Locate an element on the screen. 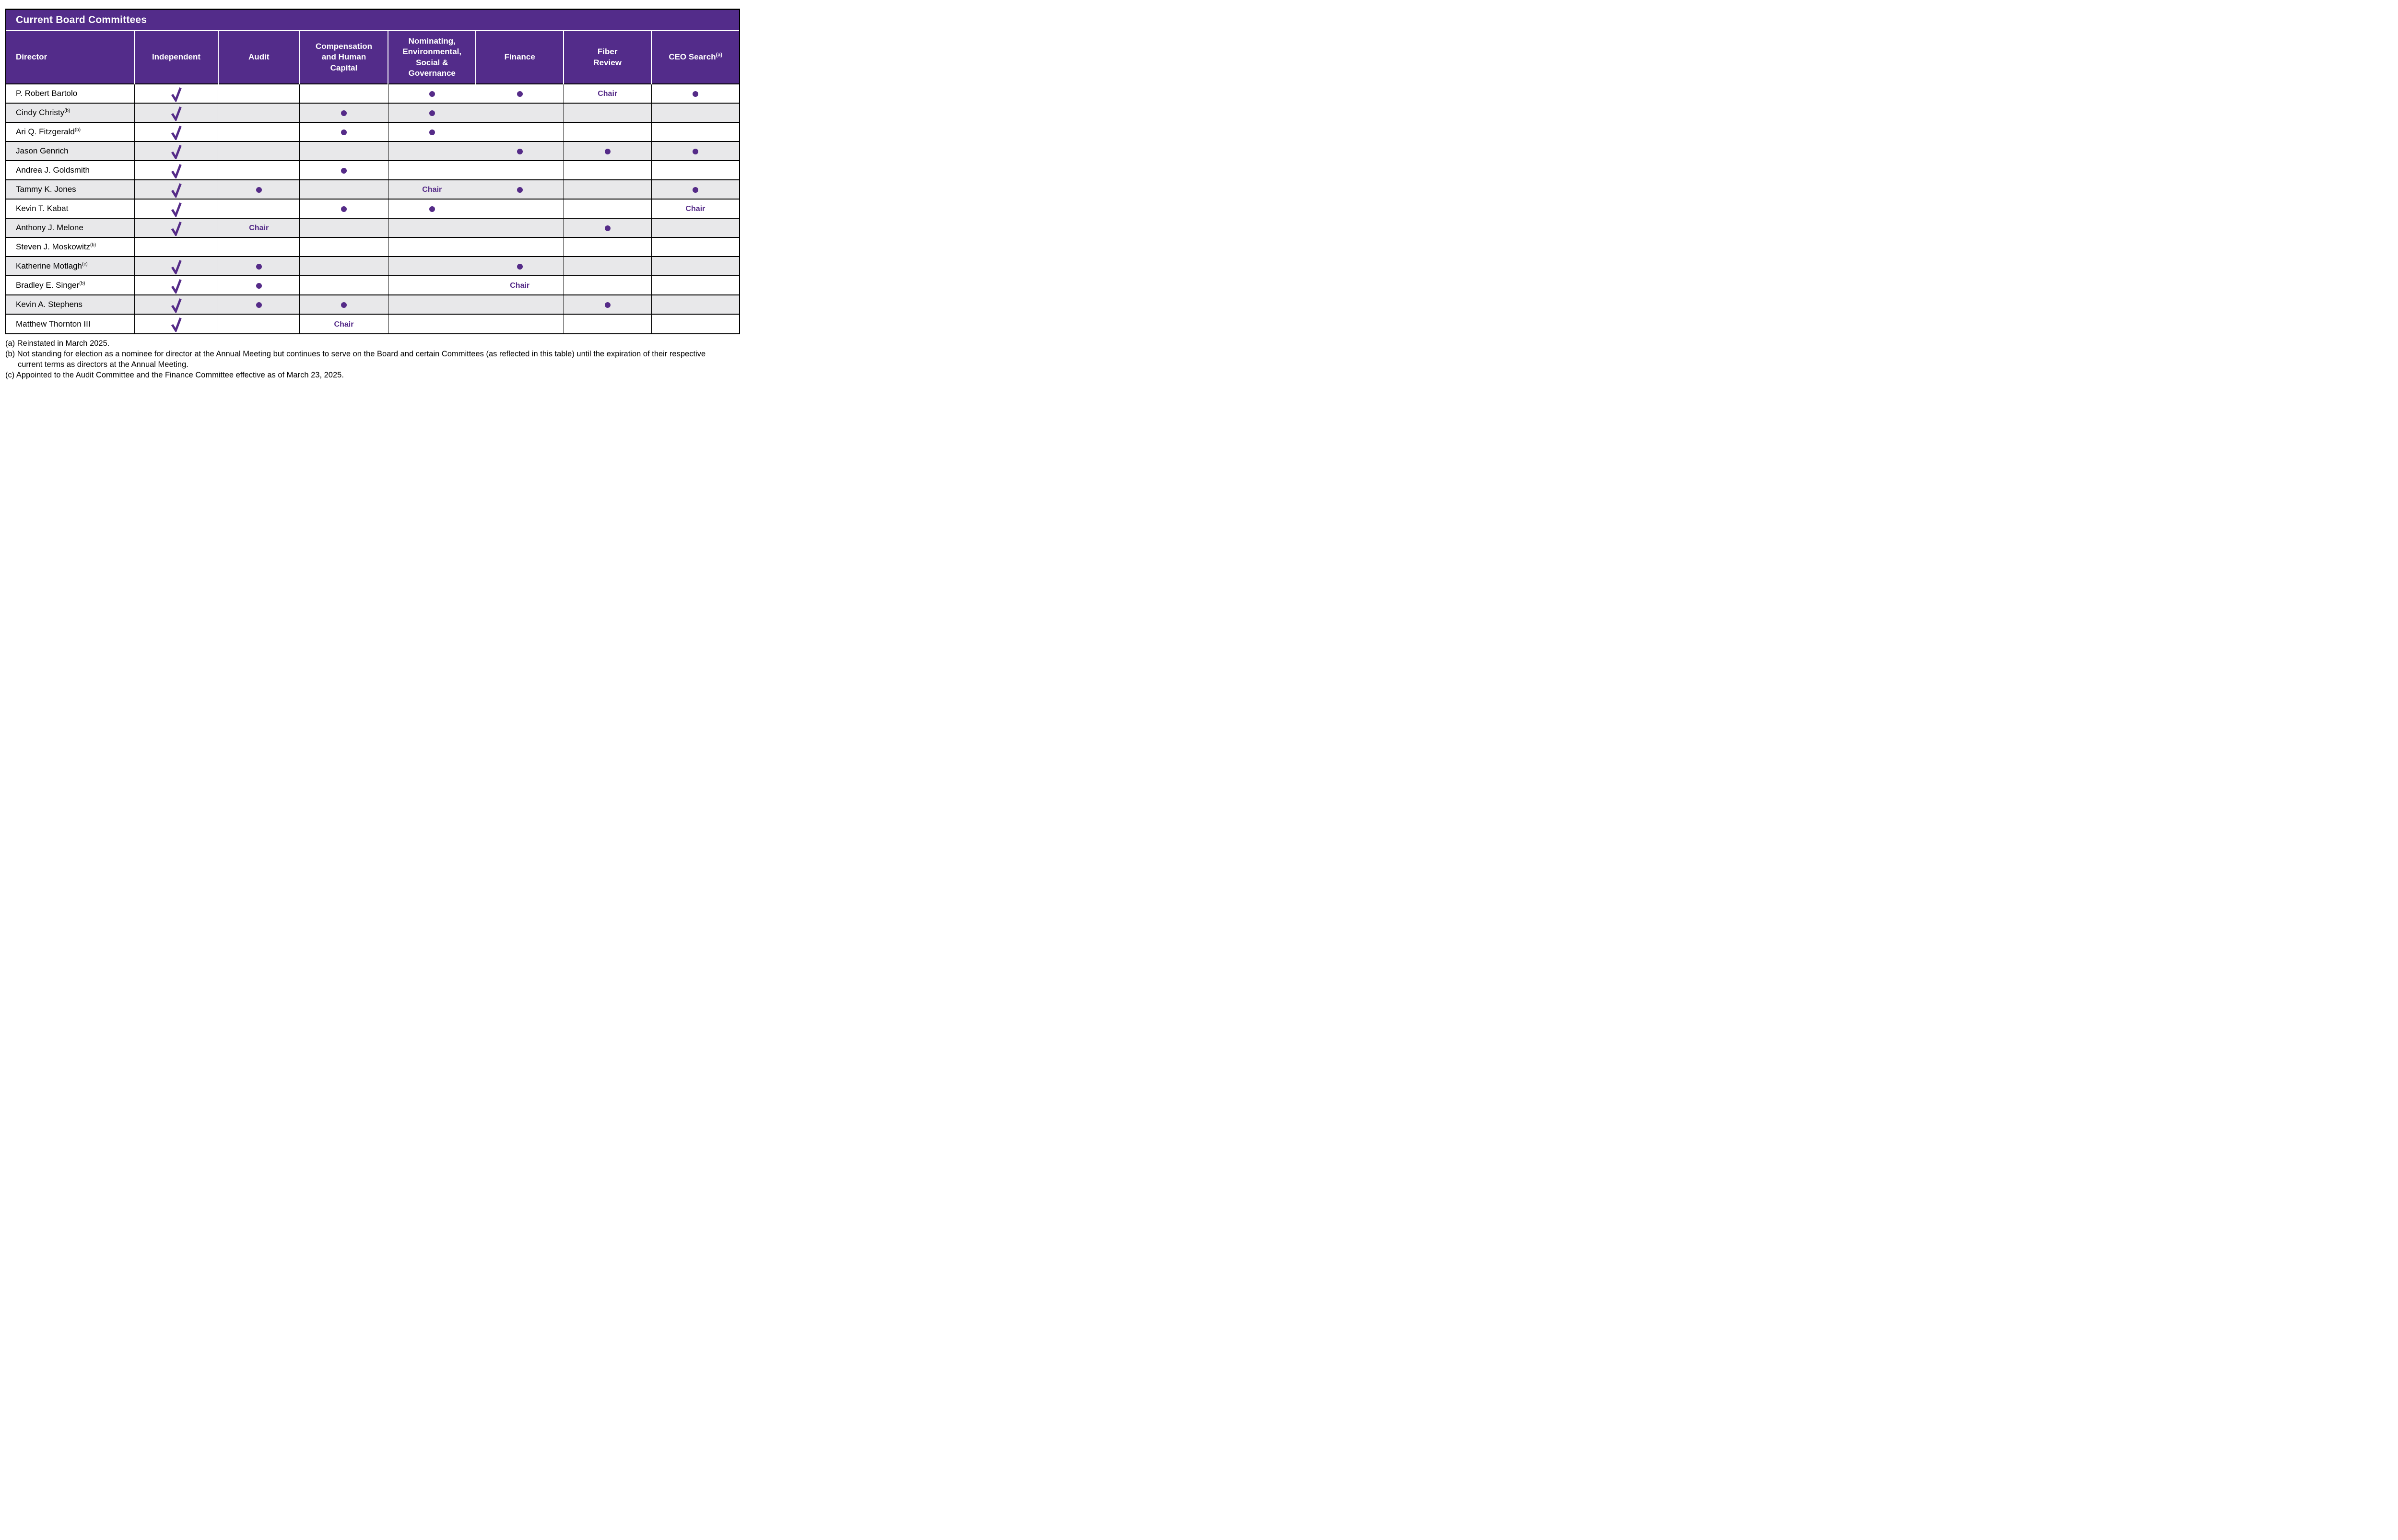 This screenshot has width=2398, height=1540. superscript: (c) is located at coordinates (85, 264).